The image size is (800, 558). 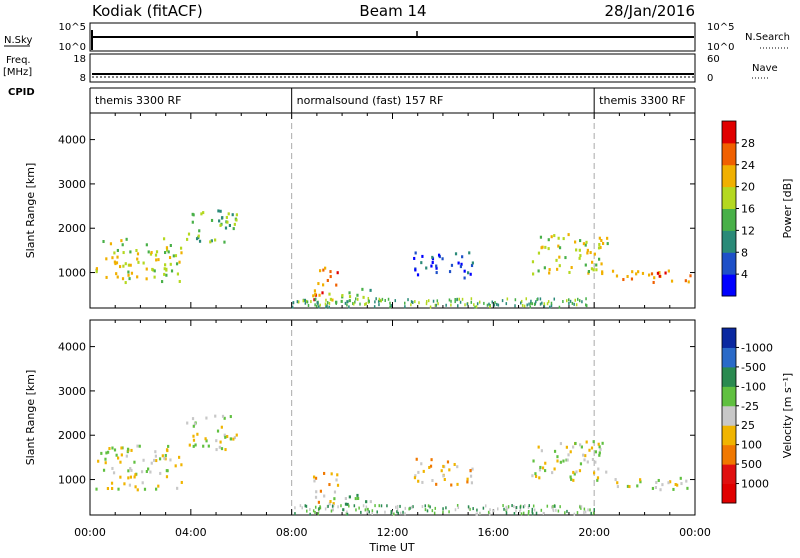 What do you see at coordinates (751, 445) in the screenshot?
I see `colorbar-tick-label: 100` at bounding box center [751, 445].